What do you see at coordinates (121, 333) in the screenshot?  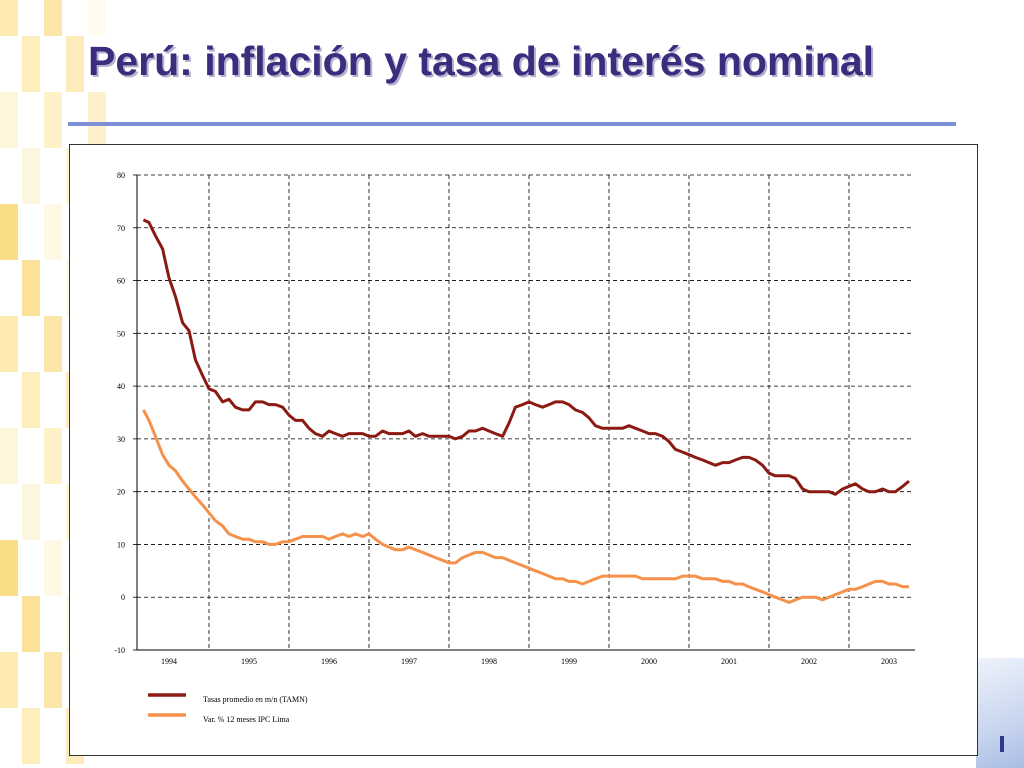 I see `y-tick-label: 50` at bounding box center [121, 333].